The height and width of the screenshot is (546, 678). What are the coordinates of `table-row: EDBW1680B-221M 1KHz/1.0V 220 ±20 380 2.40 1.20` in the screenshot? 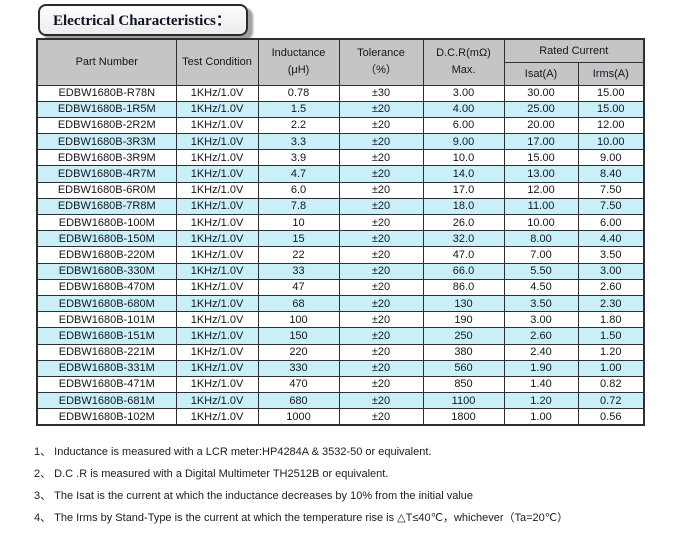 It's located at (340, 352).